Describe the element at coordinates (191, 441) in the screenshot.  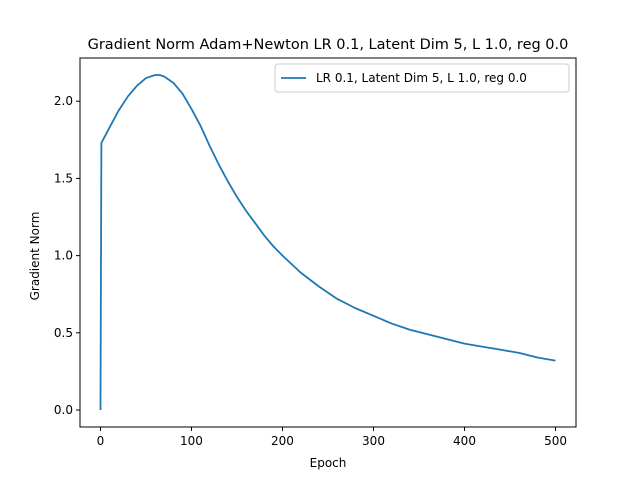
I see `x-tick-label: 100` at that location.